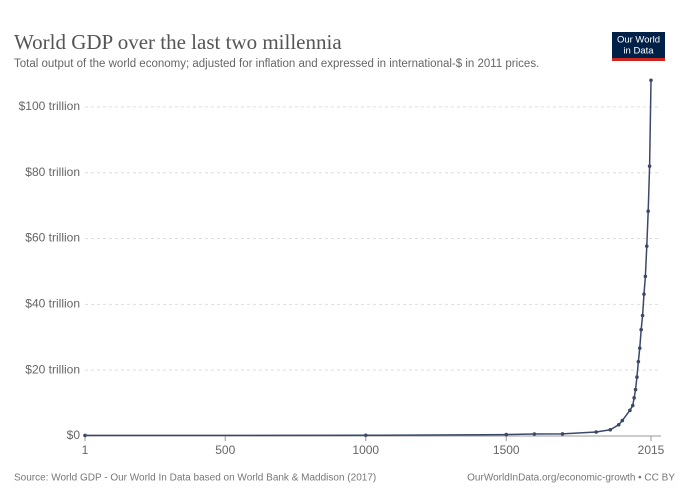 The width and height of the screenshot is (689, 493). What do you see at coordinates (365, 450) in the screenshot?
I see `x-tick-label: 1000` at bounding box center [365, 450].